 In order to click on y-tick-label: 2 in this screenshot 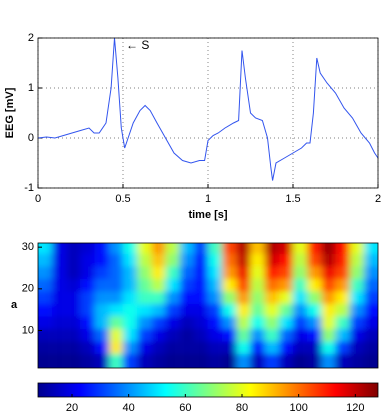, I will do `click(31, 38)`.